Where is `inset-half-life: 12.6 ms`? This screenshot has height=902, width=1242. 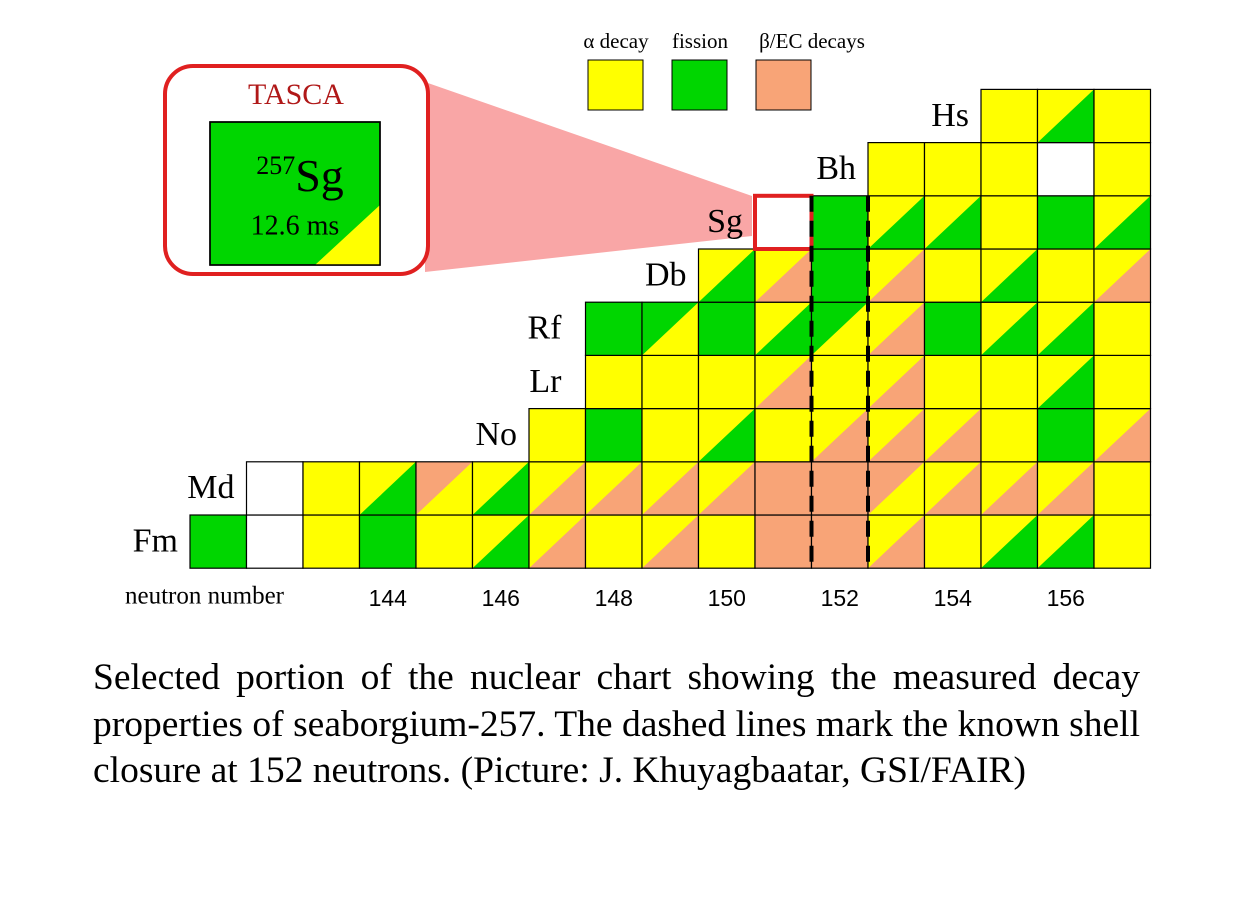
inset-half-life: 12.6 ms is located at coordinates (295, 225).